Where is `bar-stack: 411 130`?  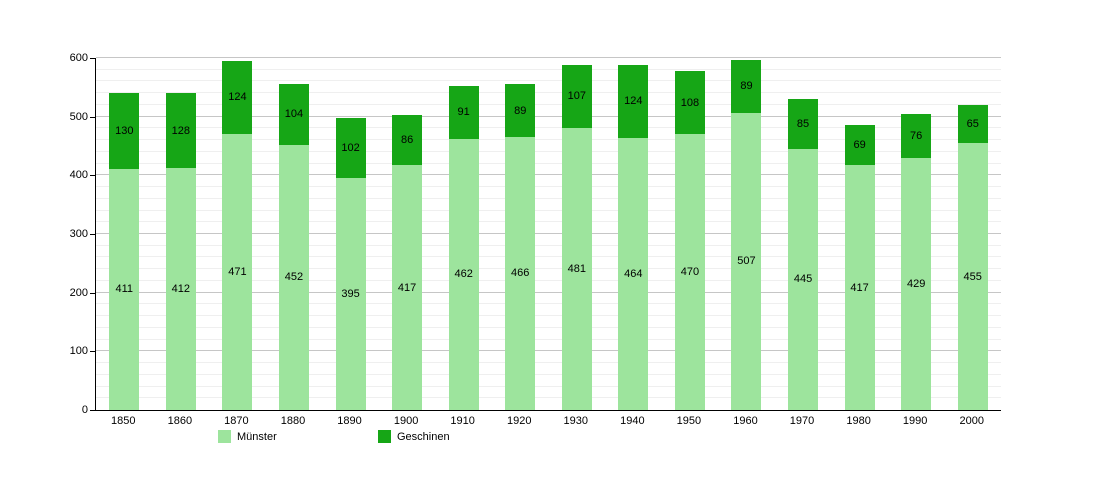
bar-stack: 411 130 is located at coordinates (124, 251).